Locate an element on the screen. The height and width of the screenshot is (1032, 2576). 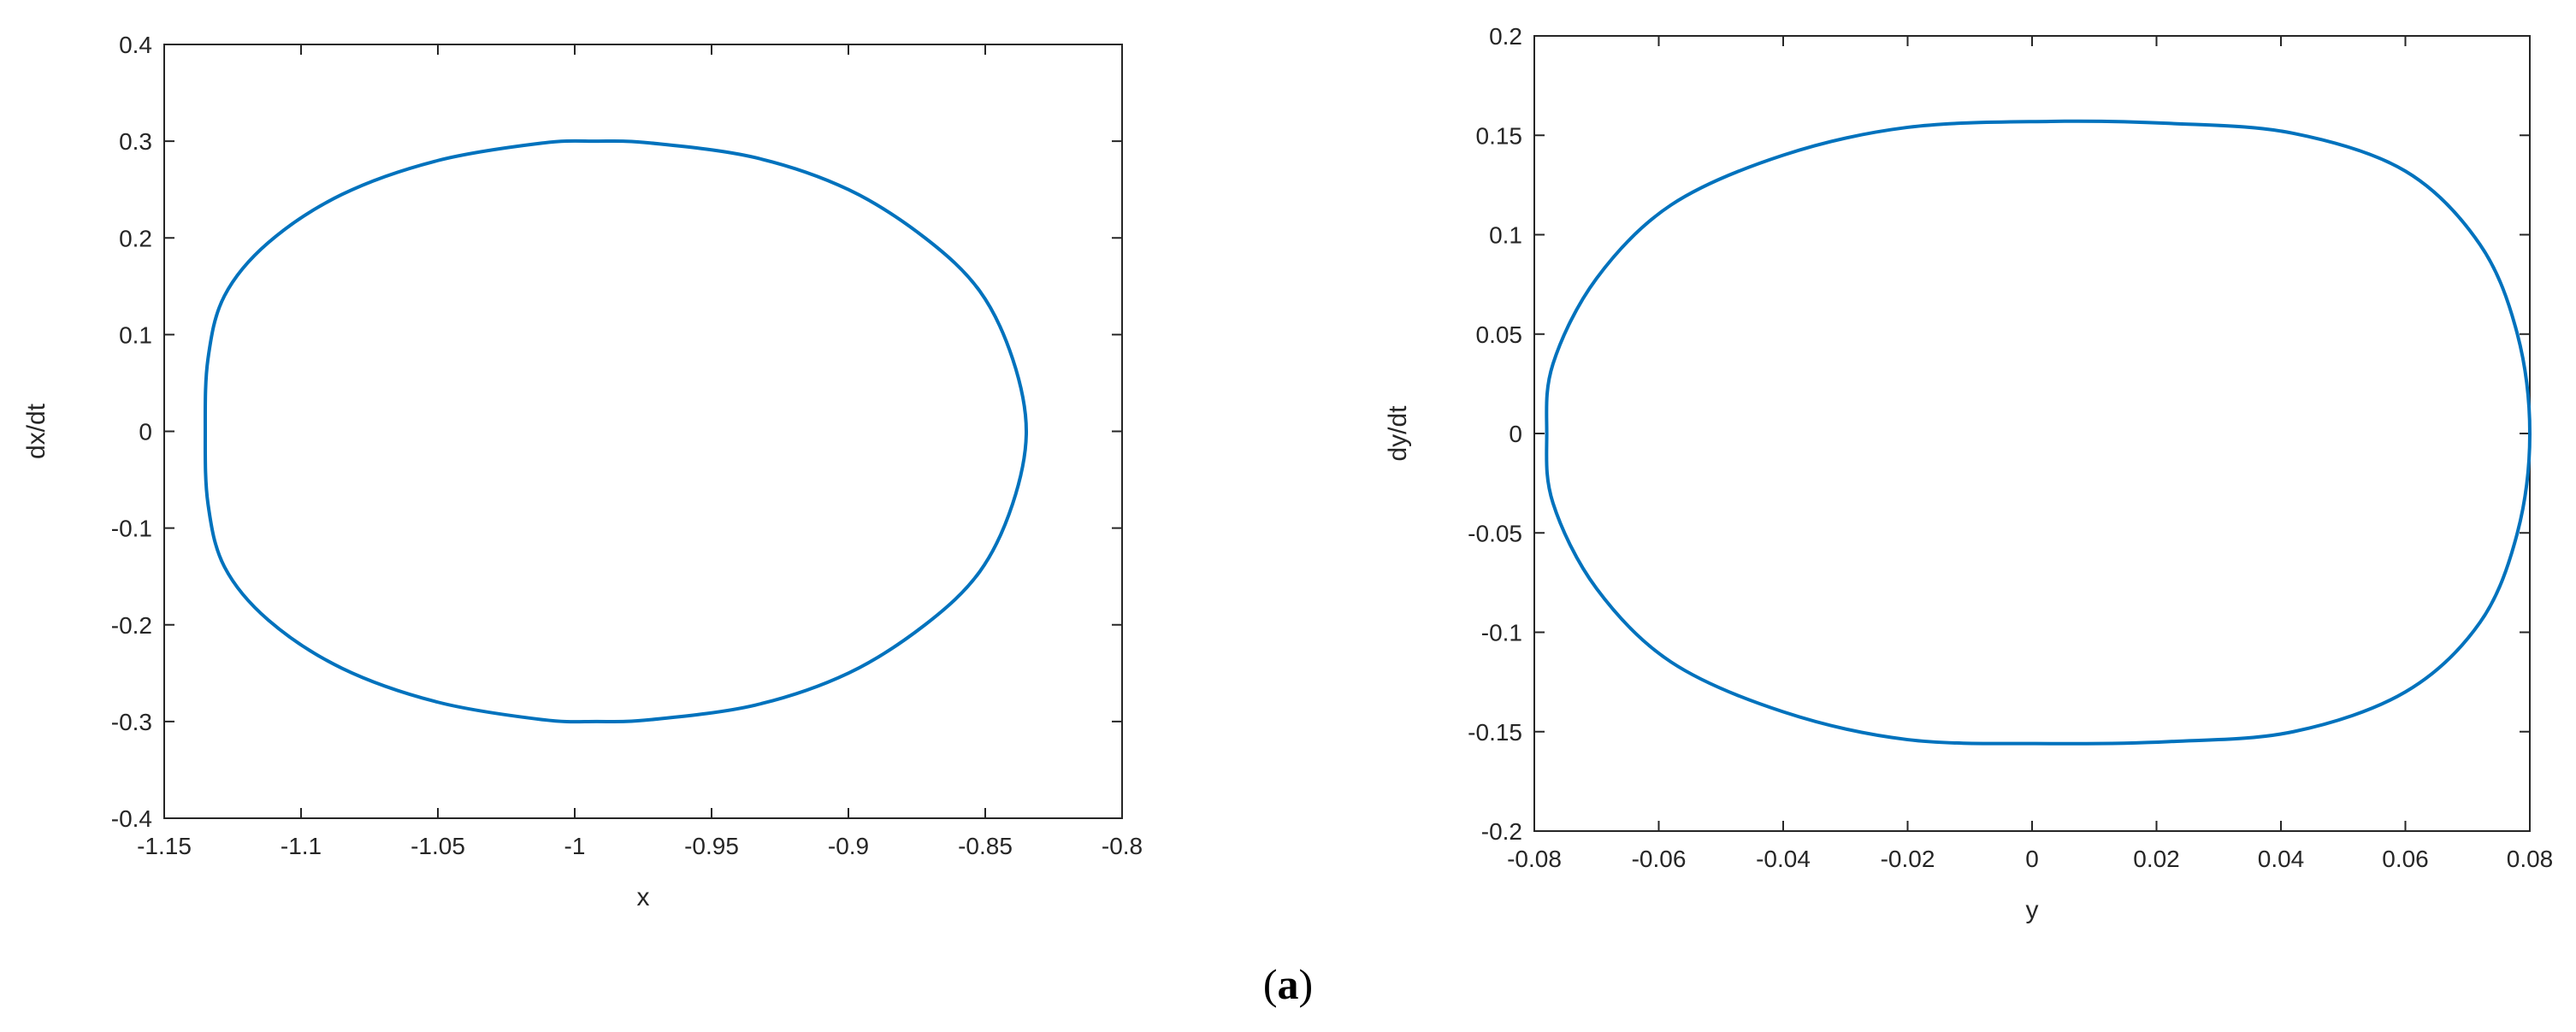
x-tick-label: -1 is located at coordinates (575, 846).